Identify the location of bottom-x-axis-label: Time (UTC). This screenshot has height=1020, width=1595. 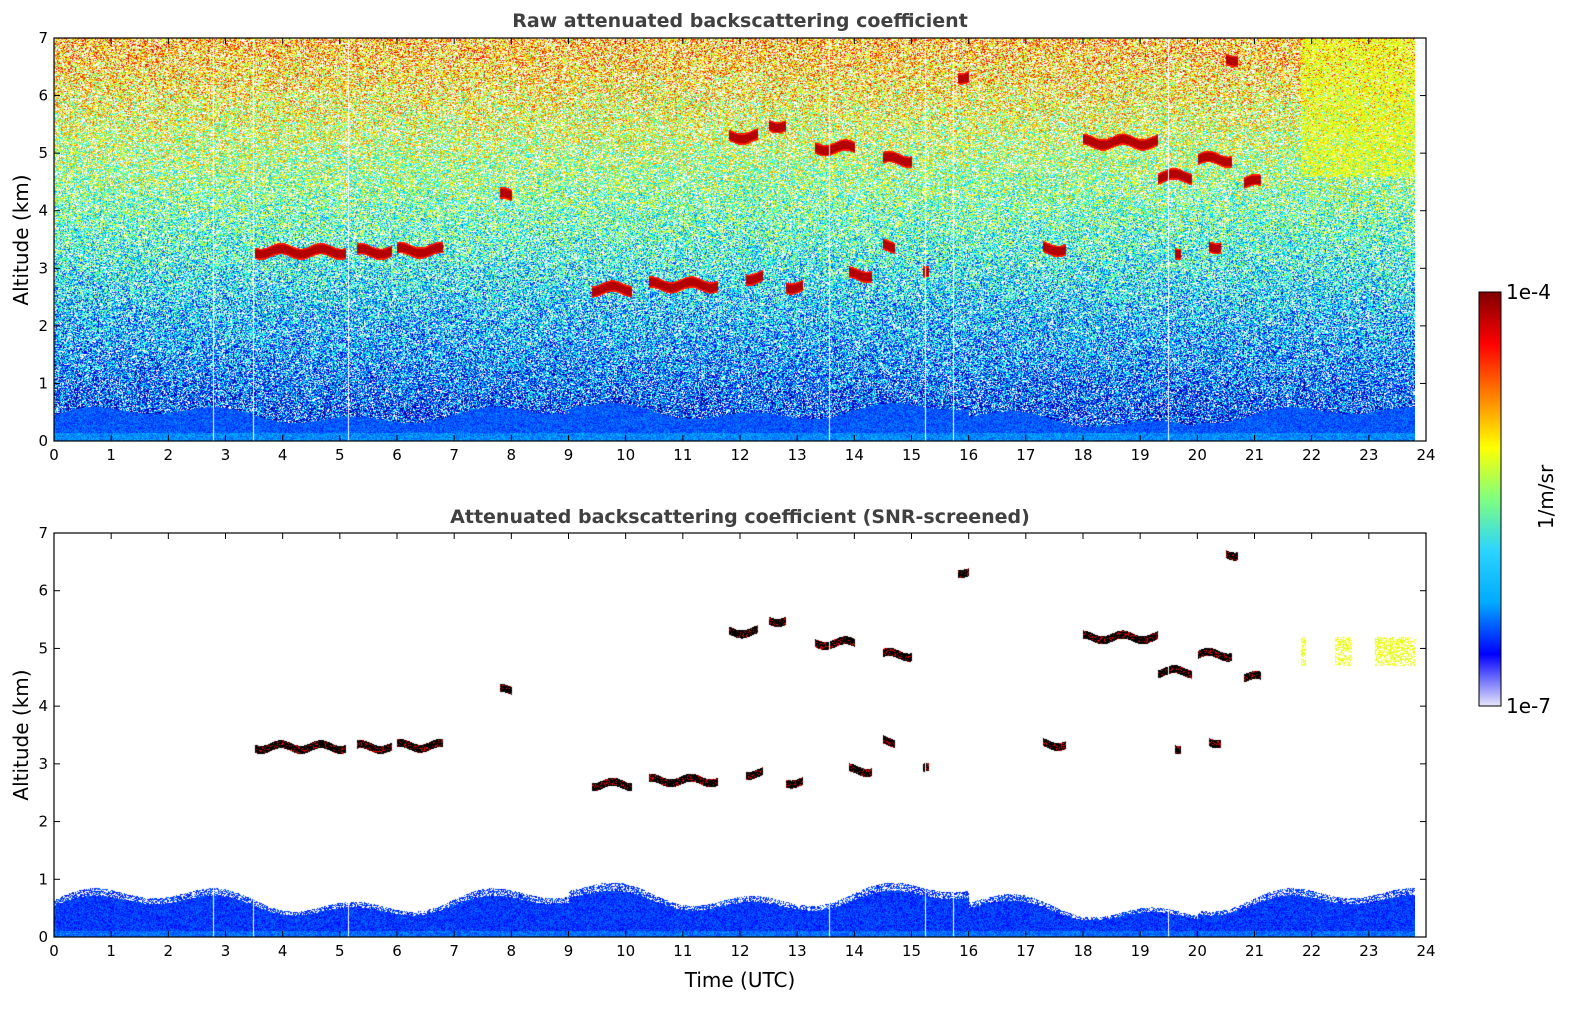
(740, 980).